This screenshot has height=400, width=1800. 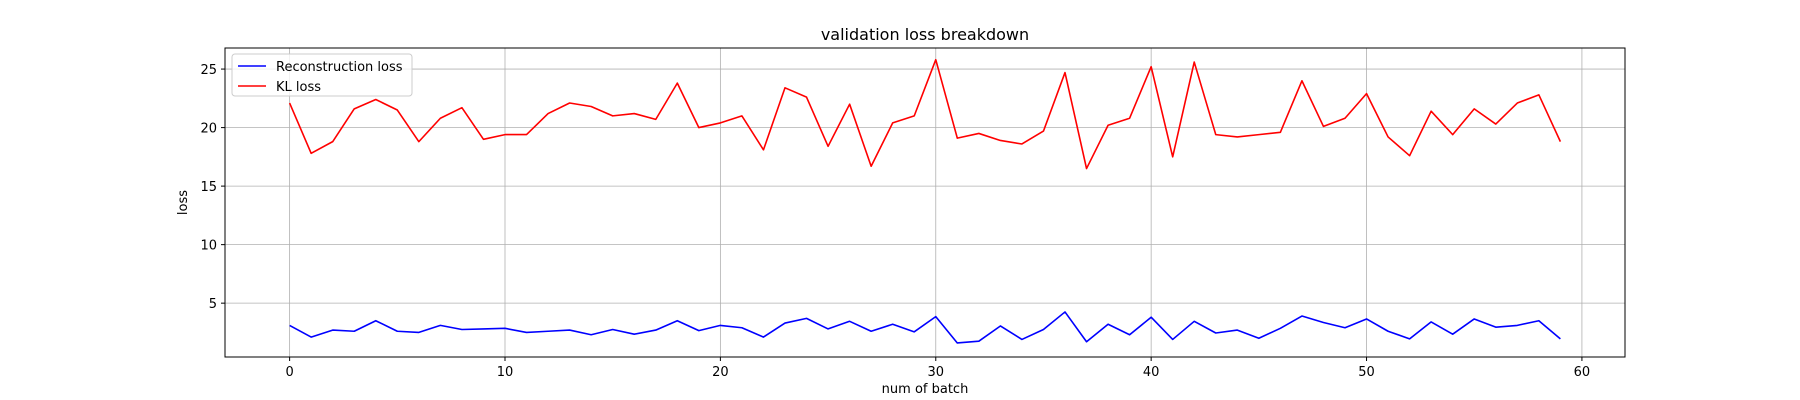 What do you see at coordinates (289, 372) in the screenshot?
I see `x-tick-label: 0` at bounding box center [289, 372].